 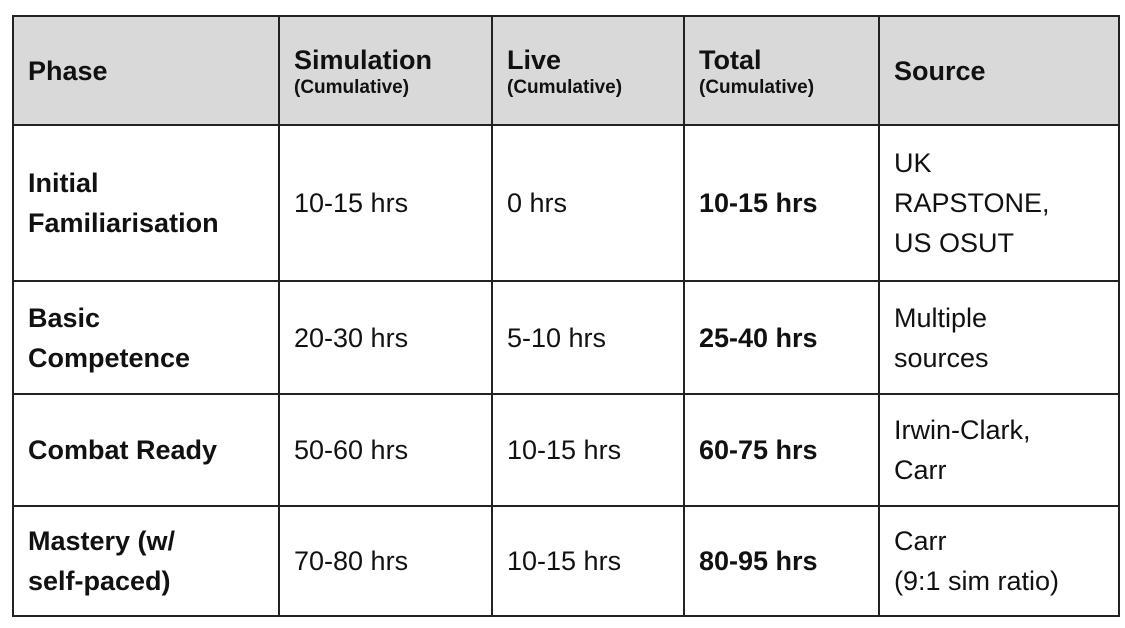 I want to click on phase-line: self-paced), so click(x=99, y=581).